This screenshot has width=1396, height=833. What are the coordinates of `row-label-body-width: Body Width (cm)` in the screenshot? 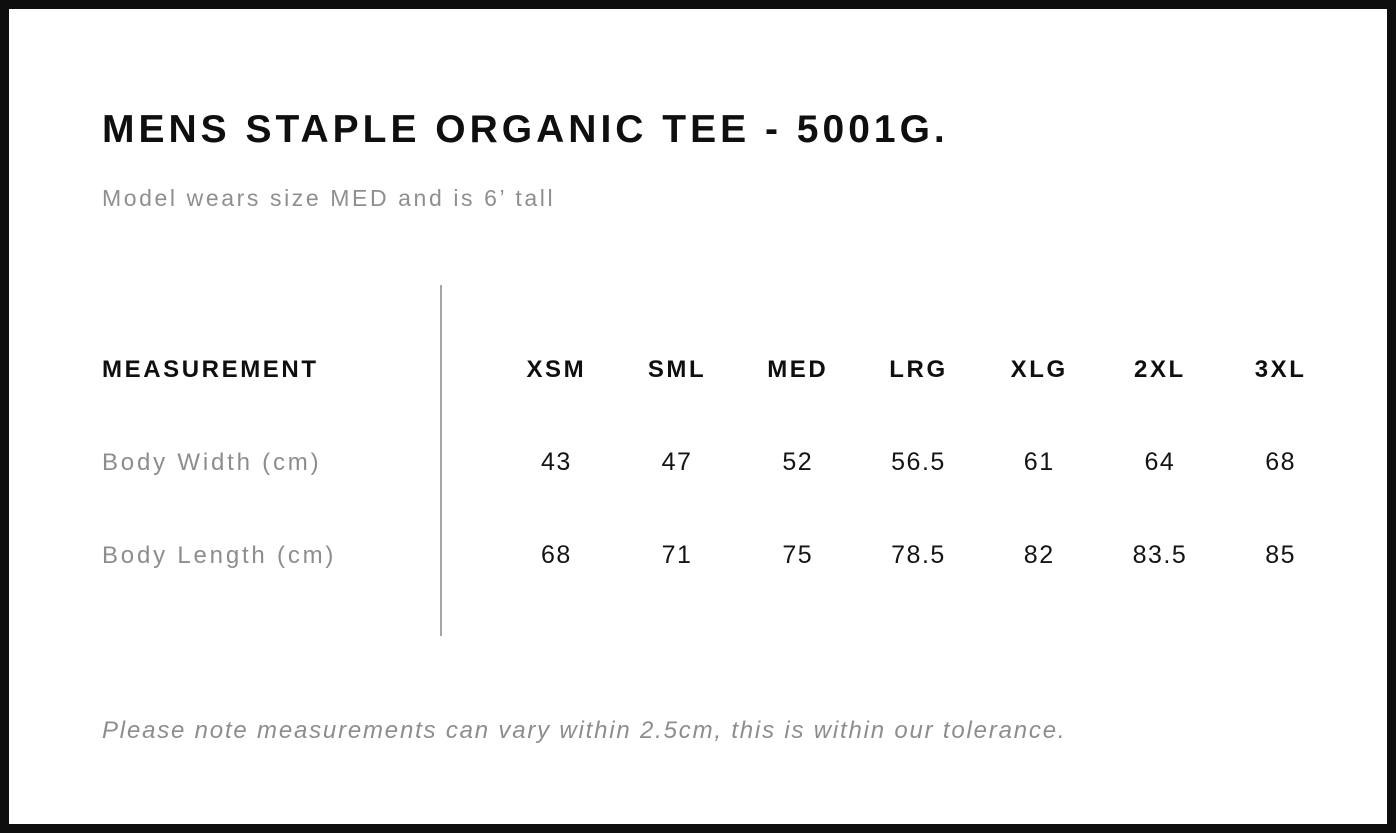 It's located at (212, 462).